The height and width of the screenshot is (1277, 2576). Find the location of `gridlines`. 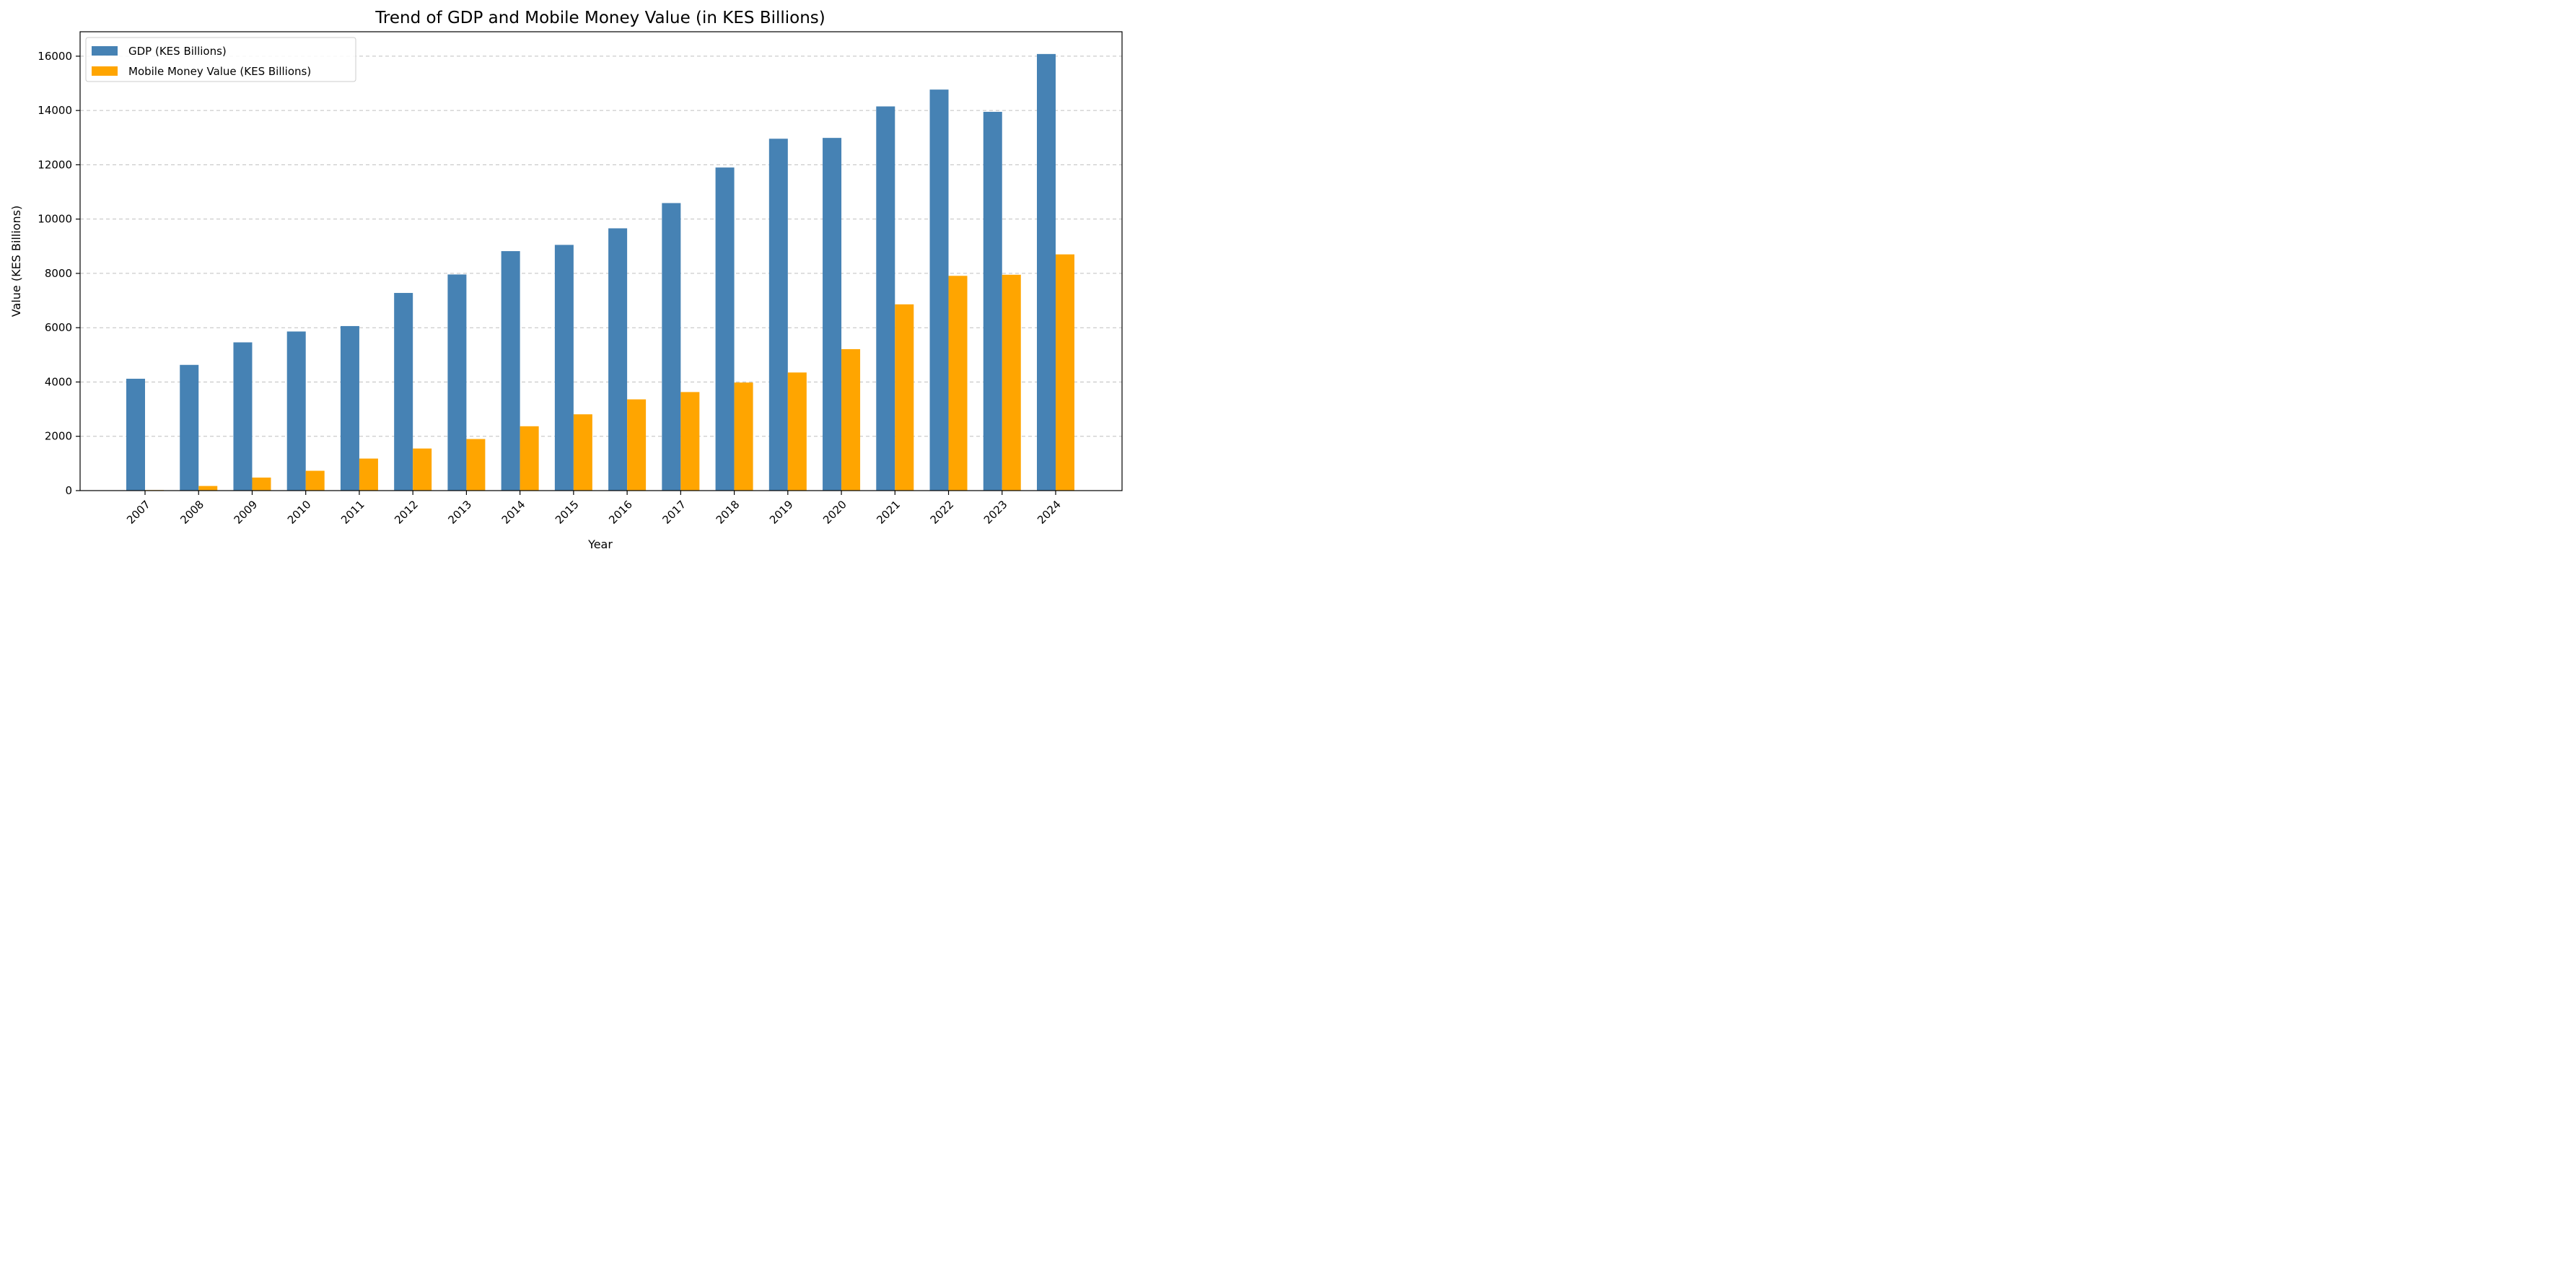

gridlines is located at coordinates (601, 246).